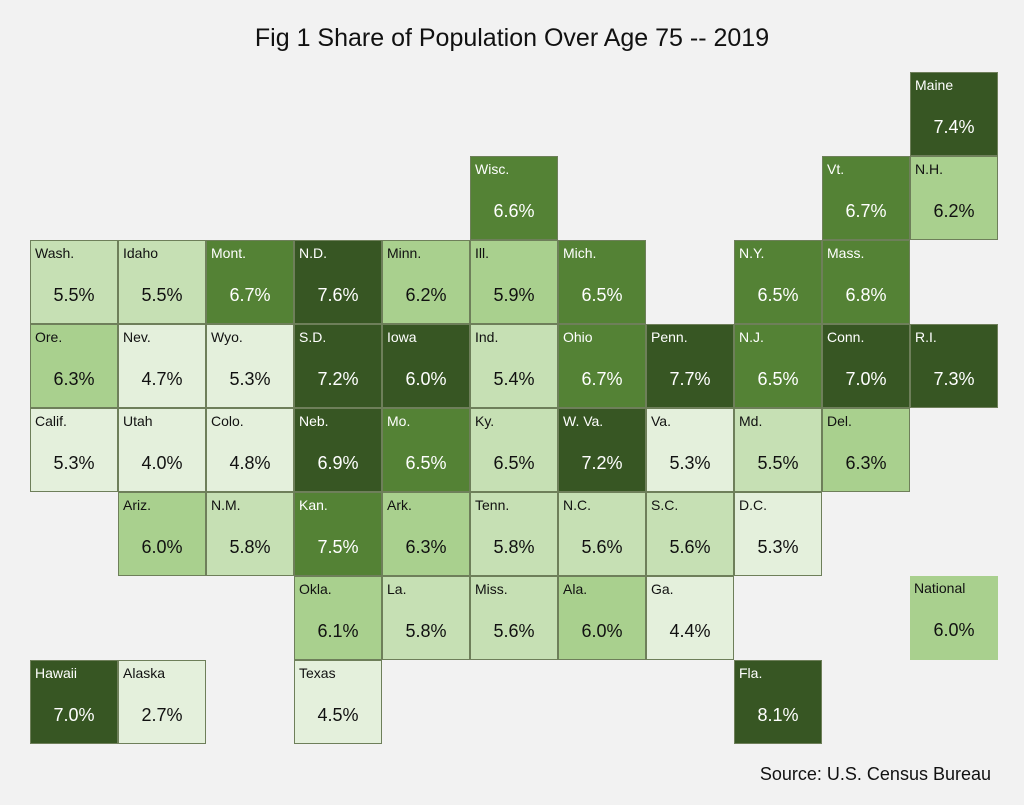 Image resolution: width=1024 pixels, height=805 pixels. I want to click on tile-state-label: Neb., so click(314, 421).